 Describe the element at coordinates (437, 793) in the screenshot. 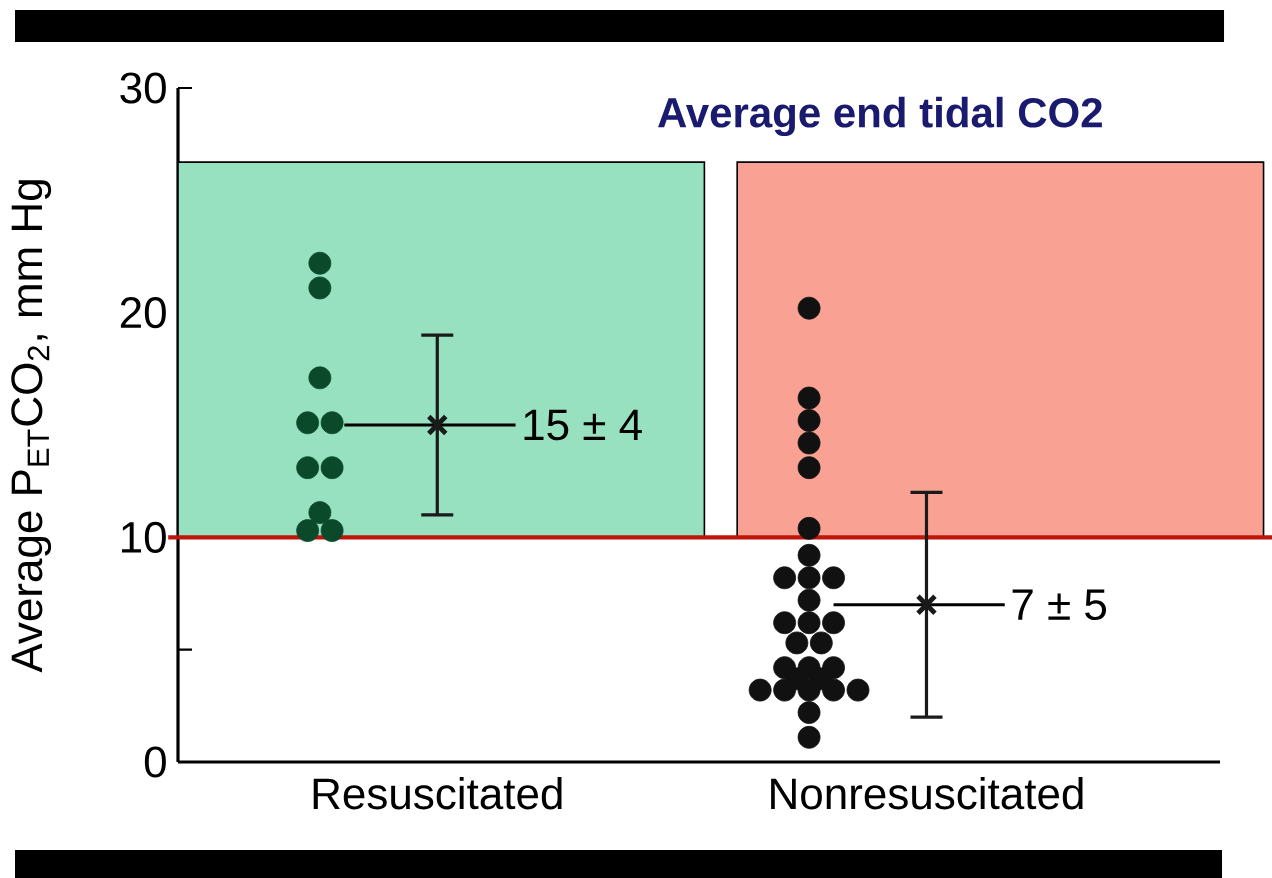

I see `x-tick-label: Resuscitated` at that location.